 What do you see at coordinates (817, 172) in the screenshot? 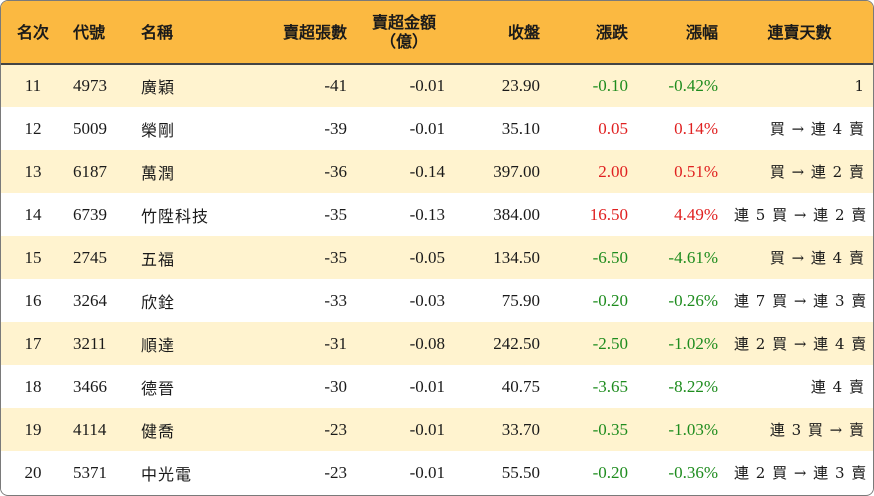
I see `streak-cell: 買 → 連 2 賣` at bounding box center [817, 172].